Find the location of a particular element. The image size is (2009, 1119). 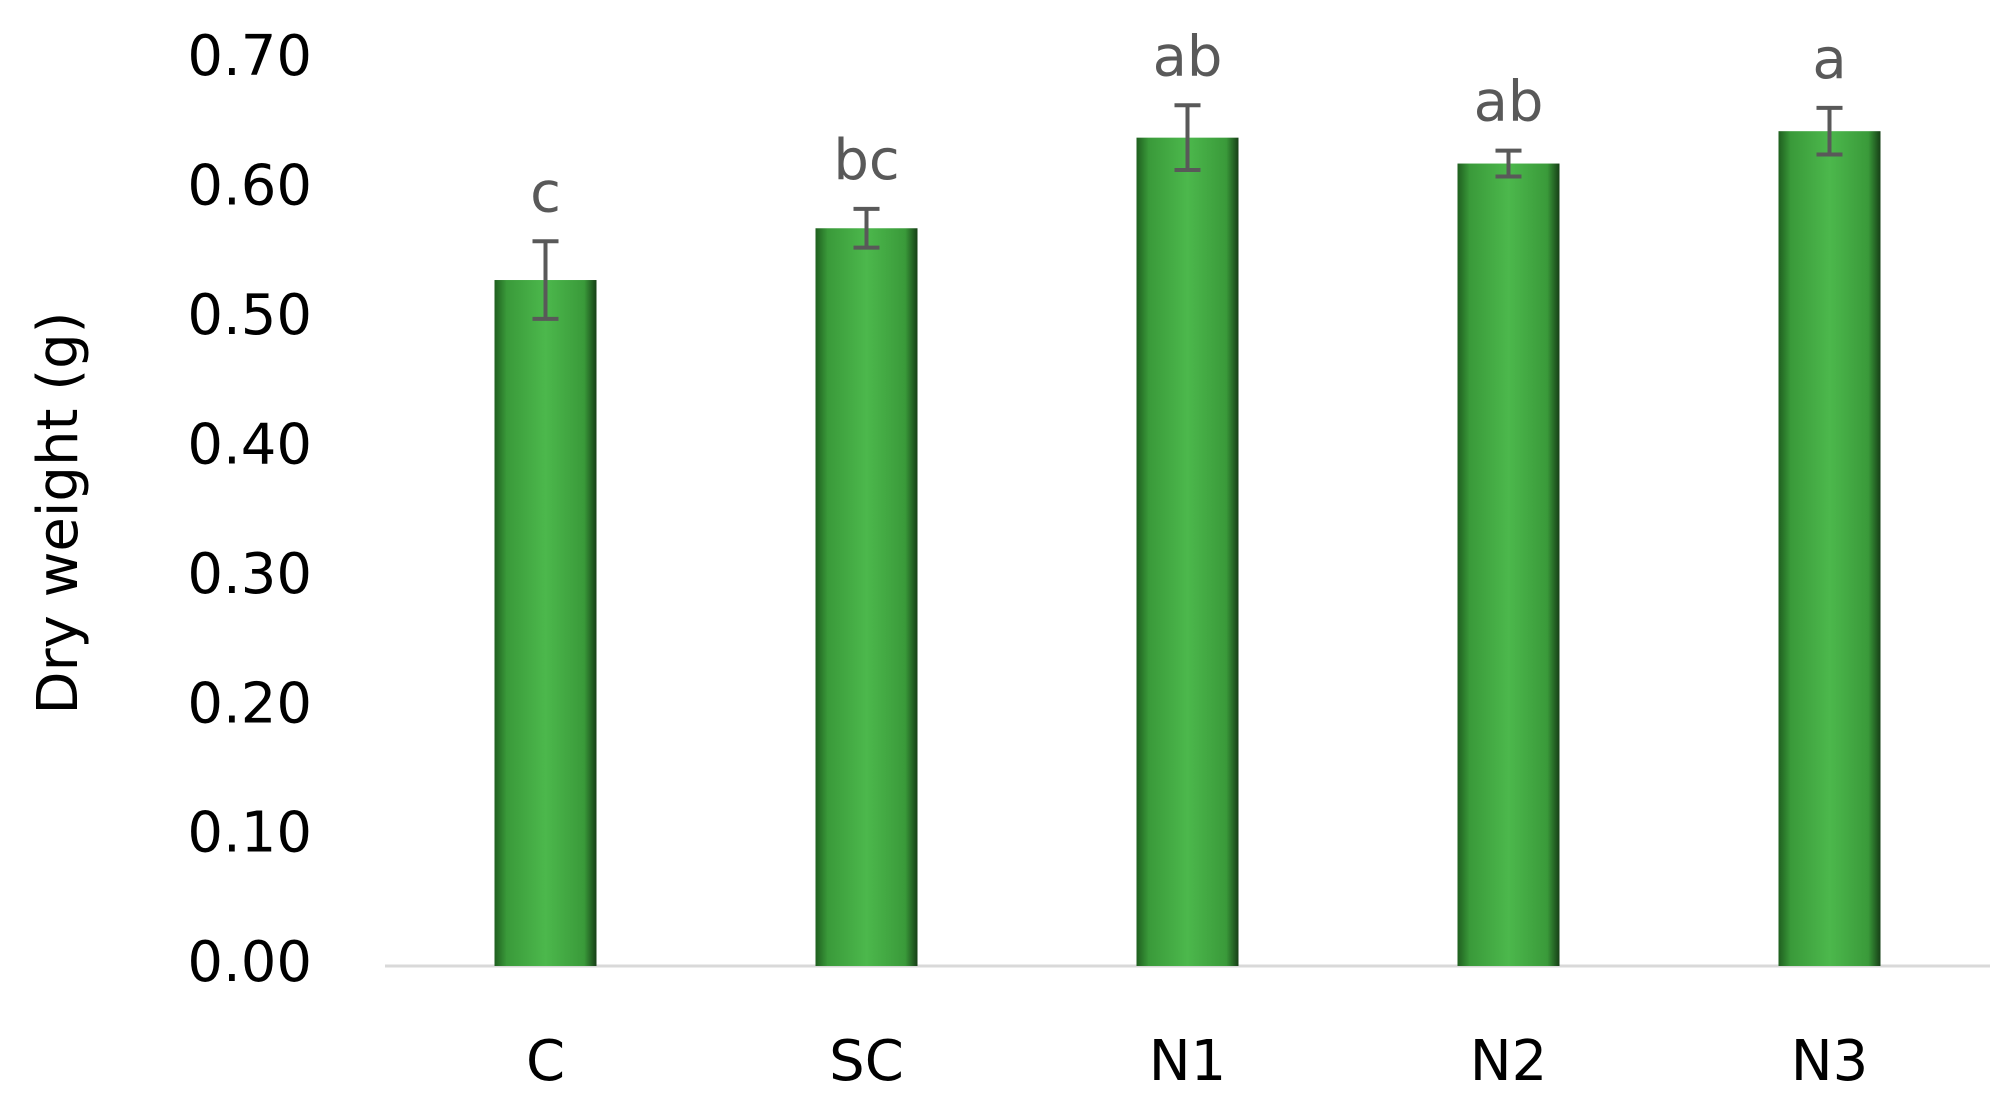

x-tick-label: SC is located at coordinates (866, 1061).